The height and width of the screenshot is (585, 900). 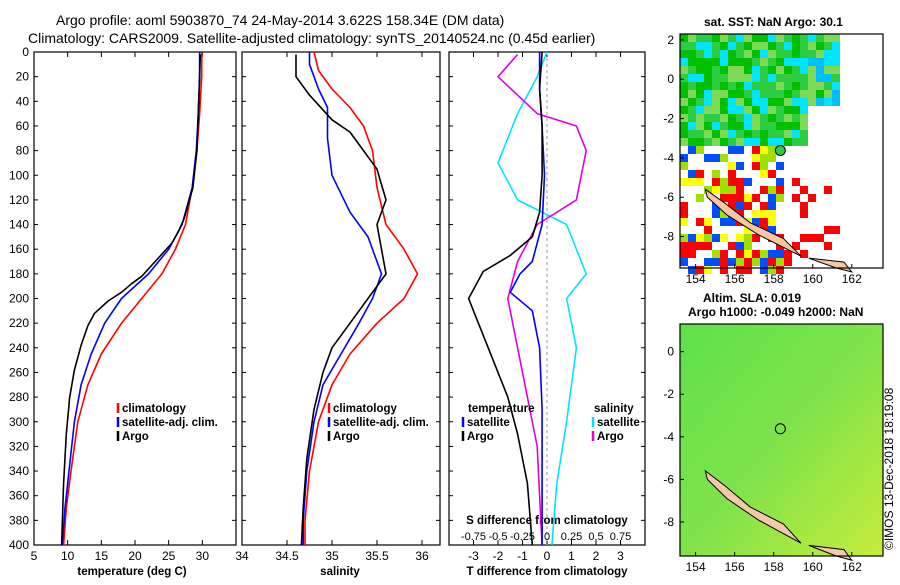 I want to click on depth-tick-label: 300, so click(x=19, y=422).